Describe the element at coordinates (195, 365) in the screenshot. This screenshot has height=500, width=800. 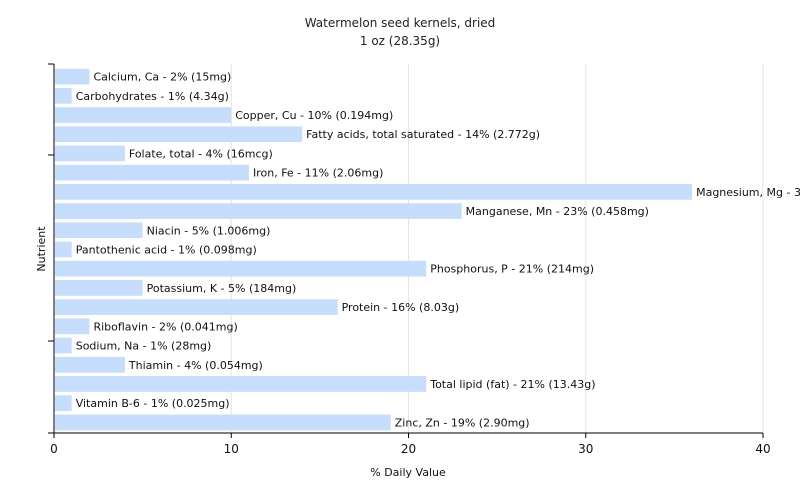
I see `bar-label: Thiamin - 4% (0.054mg)` at that location.